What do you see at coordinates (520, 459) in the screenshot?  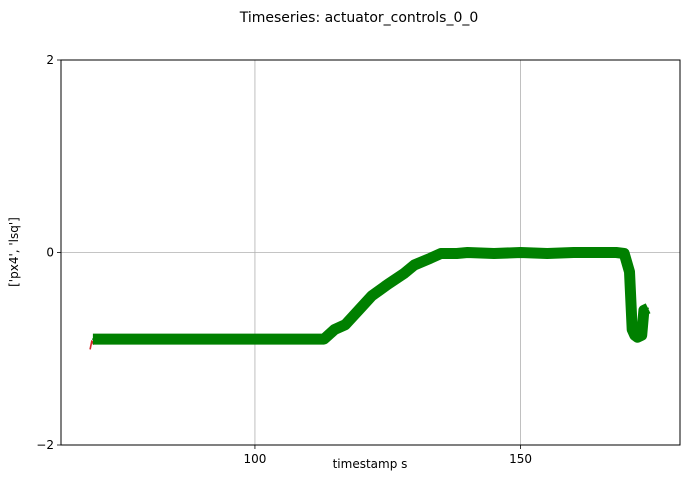 I see `x-tick-label: 150` at bounding box center [520, 459].